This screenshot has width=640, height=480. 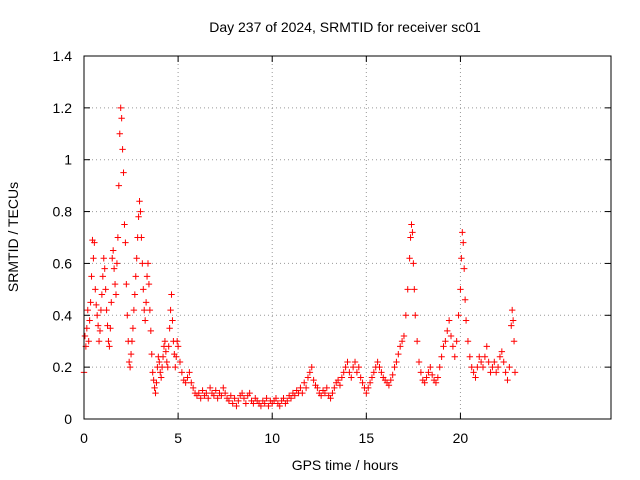 I want to click on y-tick-label: 1.2, so click(x=63, y=108).